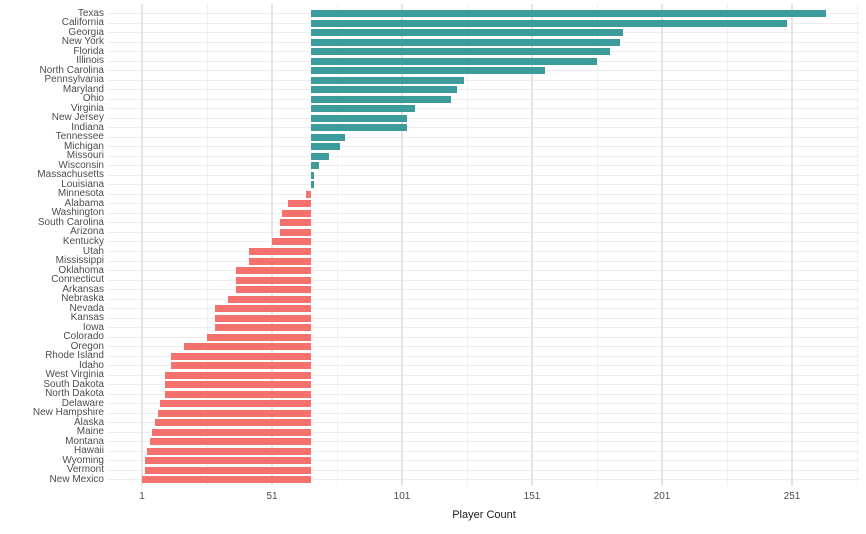 This screenshot has height=534, width=866. Describe the element at coordinates (83, 146) in the screenshot. I see `y-axis-label: Michigan` at that location.